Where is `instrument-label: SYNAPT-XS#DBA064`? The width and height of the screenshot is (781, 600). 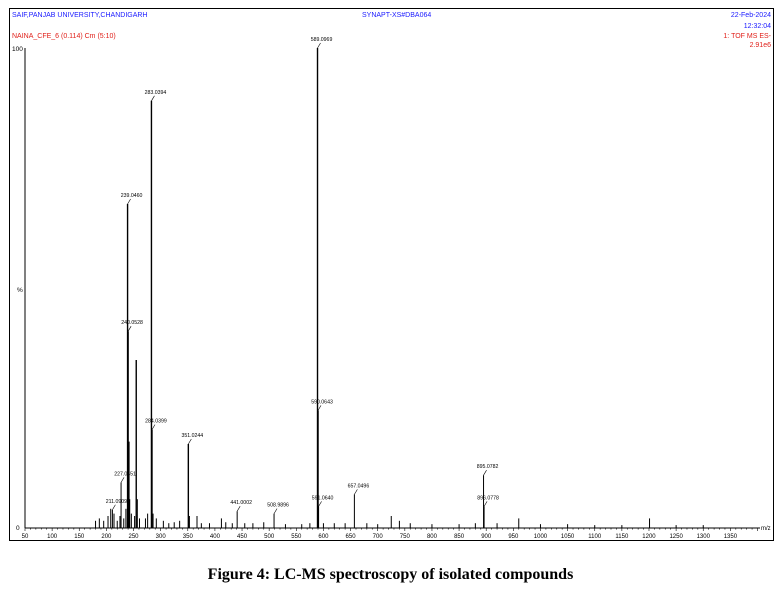 instrument-label: SYNAPT-XS#DBA064 is located at coordinates (397, 15).